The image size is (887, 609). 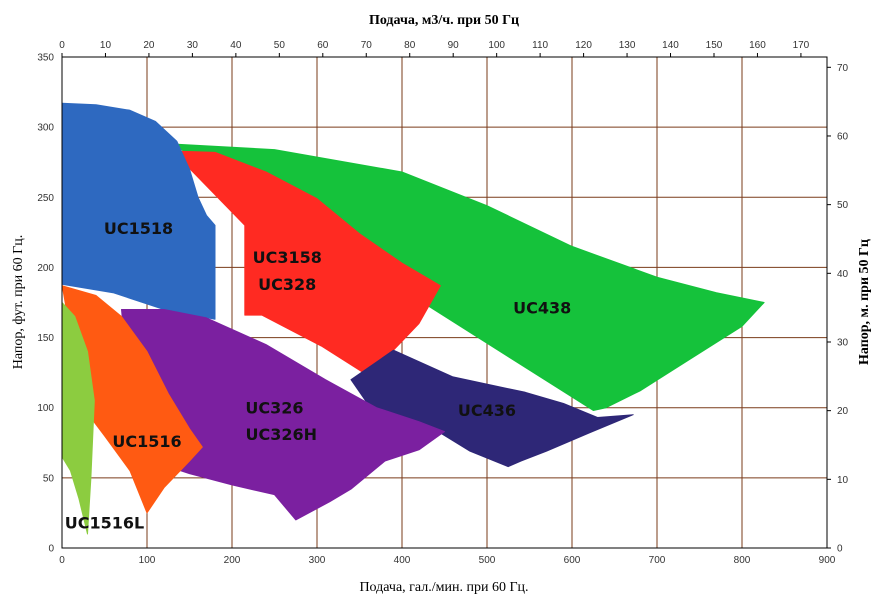 I want to click on y-right-tick-label: 0, so click(x=840, y=549).